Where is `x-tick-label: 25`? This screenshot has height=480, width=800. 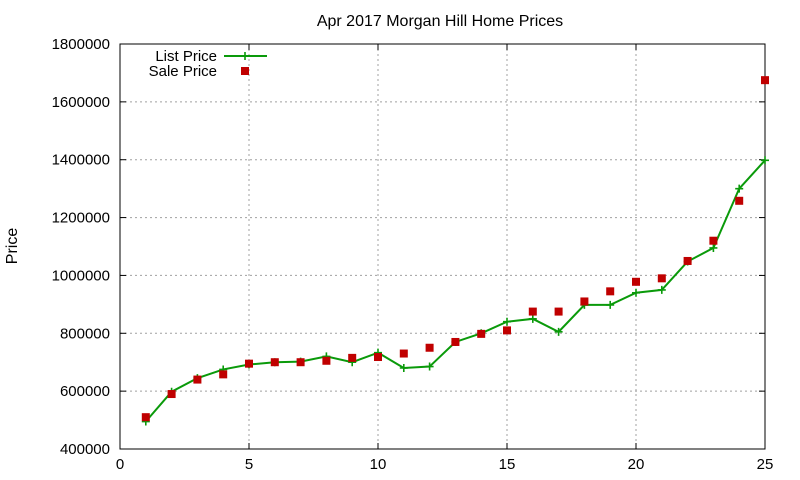 x-tick-label: 25 is located at coordinates (765, 464).